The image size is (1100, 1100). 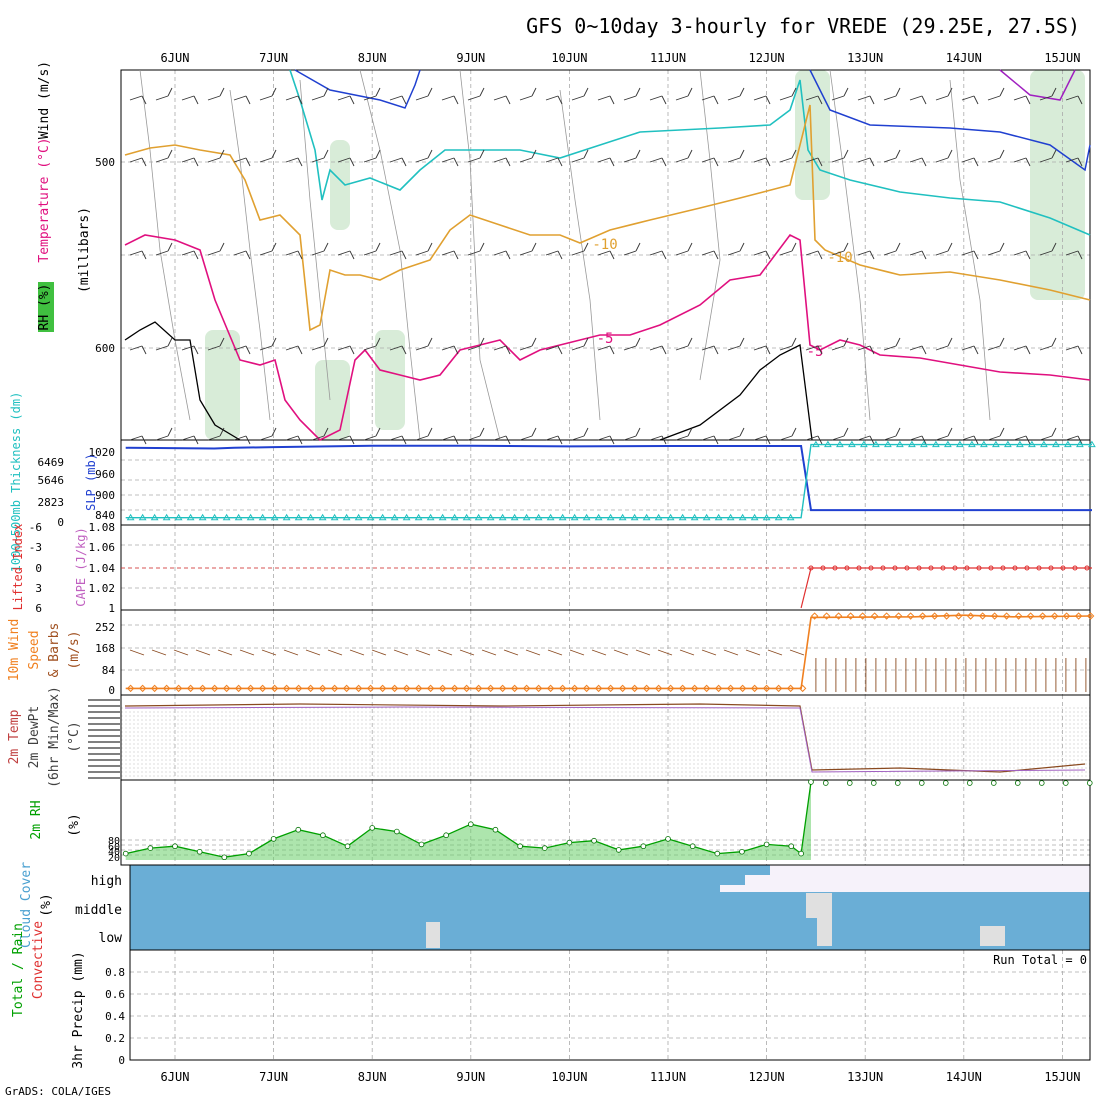 I want to click on date-label-top: 6JUN, so click(x=175, y=58).